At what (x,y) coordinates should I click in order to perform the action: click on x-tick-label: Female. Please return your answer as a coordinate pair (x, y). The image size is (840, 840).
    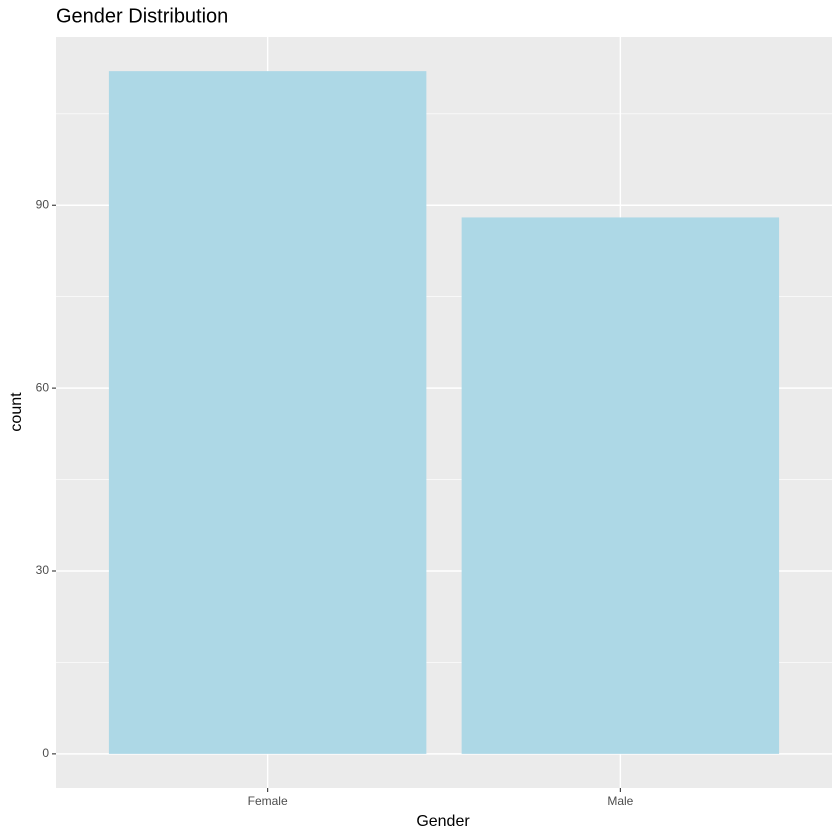
    Looking at the image, I should click on (268, 801).